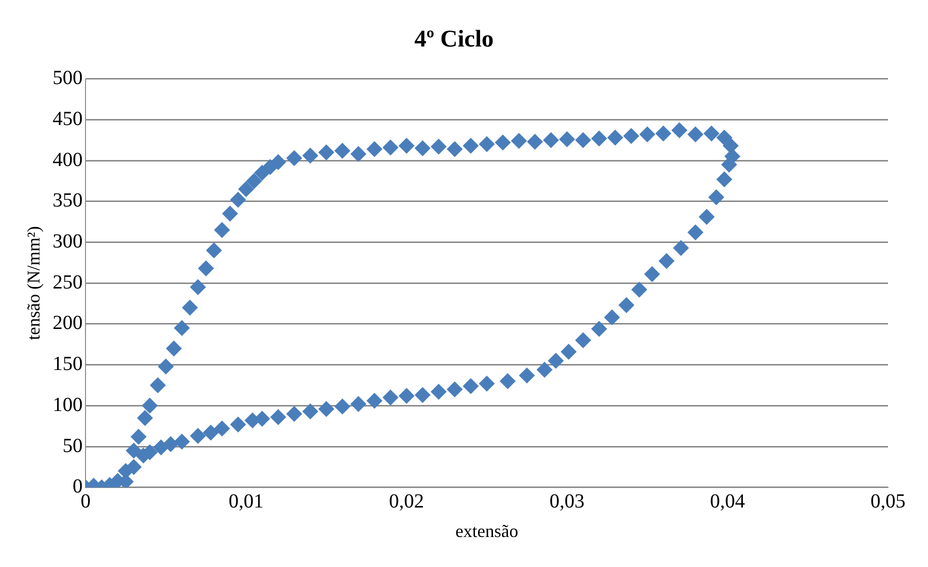 The width and height of the screenshot is (928, 567). Describe the element at coordinates (34, 283) in the screenshot. I see `y-axis-title: tensão (N/mm²)` at that location.